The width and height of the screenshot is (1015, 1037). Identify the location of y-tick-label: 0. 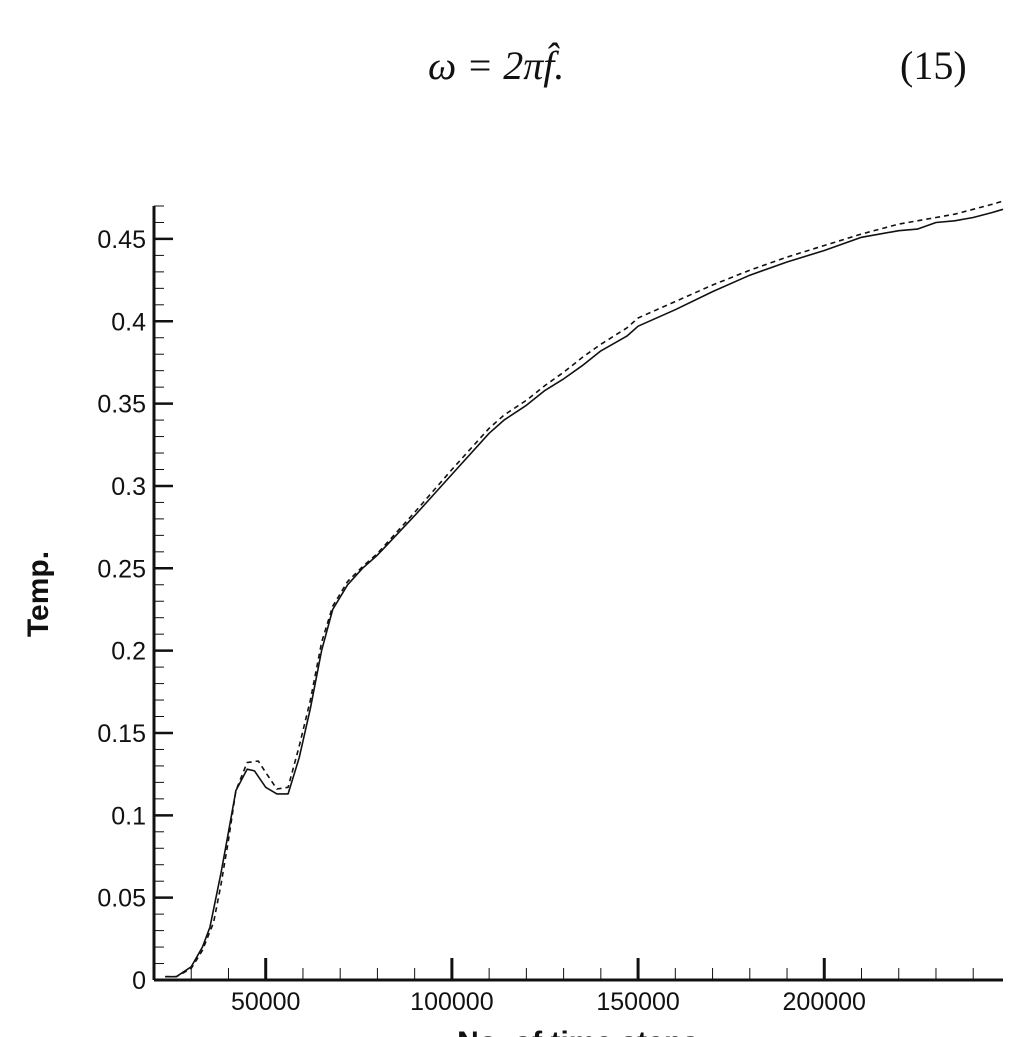
(139, 981).